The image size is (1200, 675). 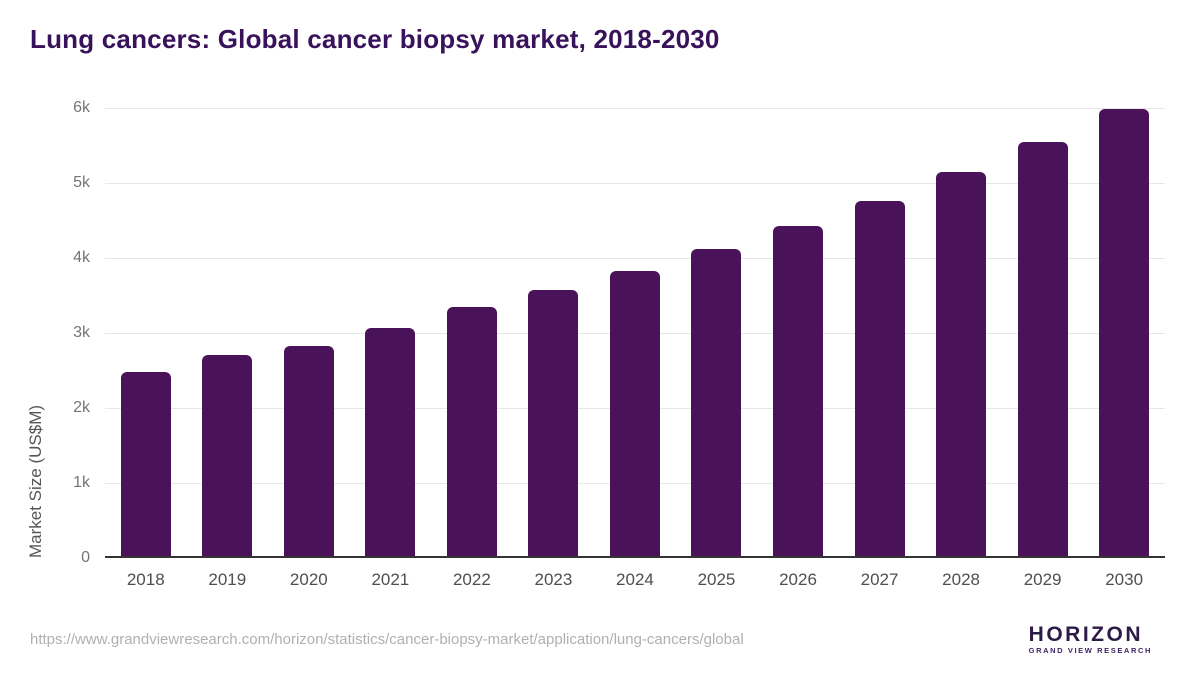 What do you see at coordinates (999, 635) in the screenshot?
I see `logo-sun-shape` at bounding box center [999, 635].